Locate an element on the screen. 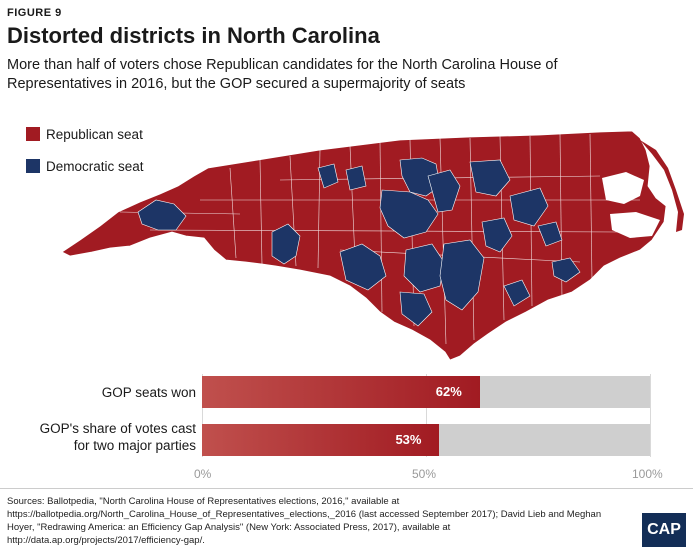 The width and height of the screenshot is (693, 554). tick-label-0: 0% is located at coordinates (203, 474).